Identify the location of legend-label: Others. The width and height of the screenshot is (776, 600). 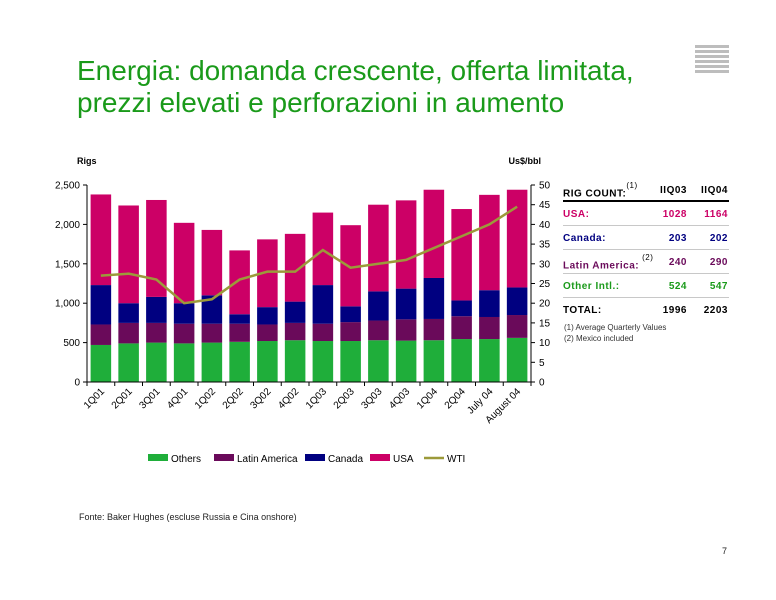
(186, 459).